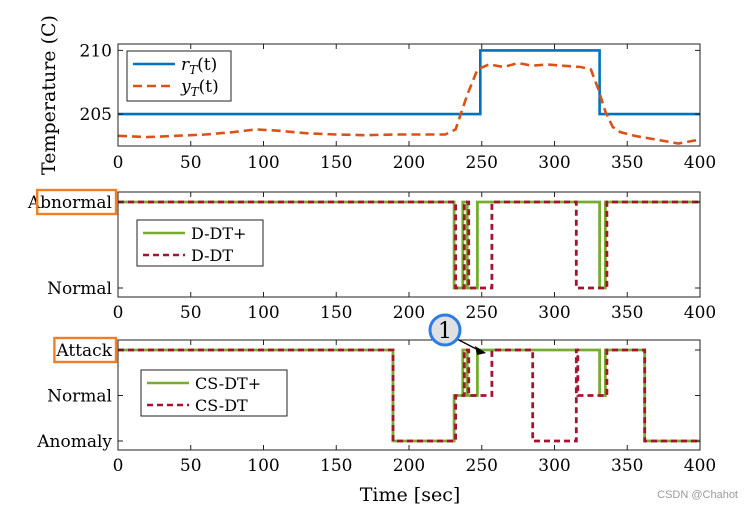 This screenshot has width=753, height=509. What do you see at coordinates (49, 95) in the screenshot?
I see `y-axis-label: Temperature (C)` at bounding box center [49, 95].